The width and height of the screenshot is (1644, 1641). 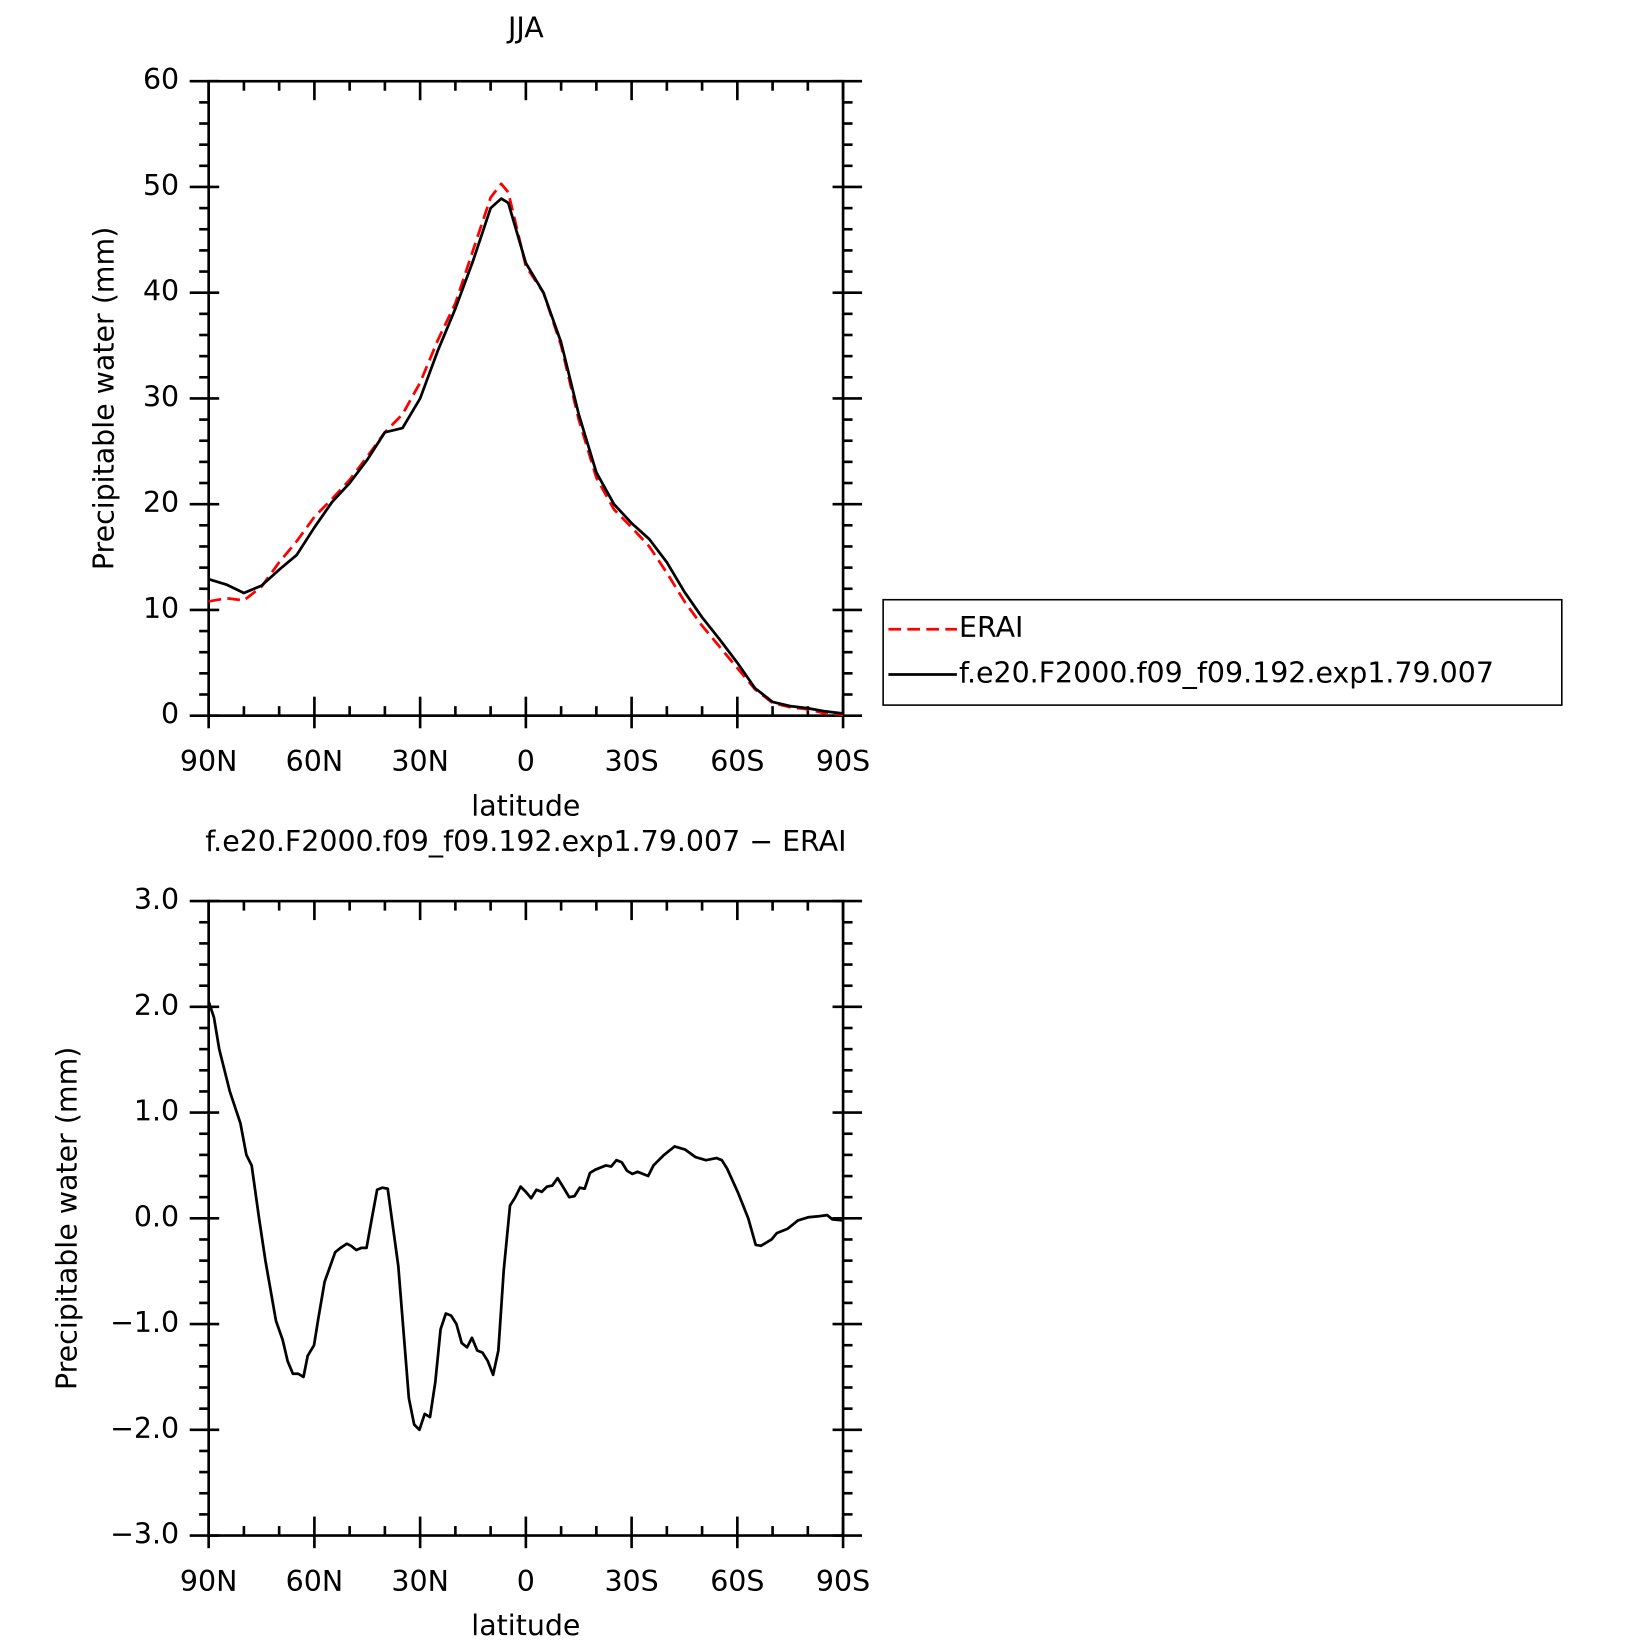 What do you see at coordinates (170, 714) in the screenshot?
I see `y-tick-label: 0` at bounding box center [170, 714].